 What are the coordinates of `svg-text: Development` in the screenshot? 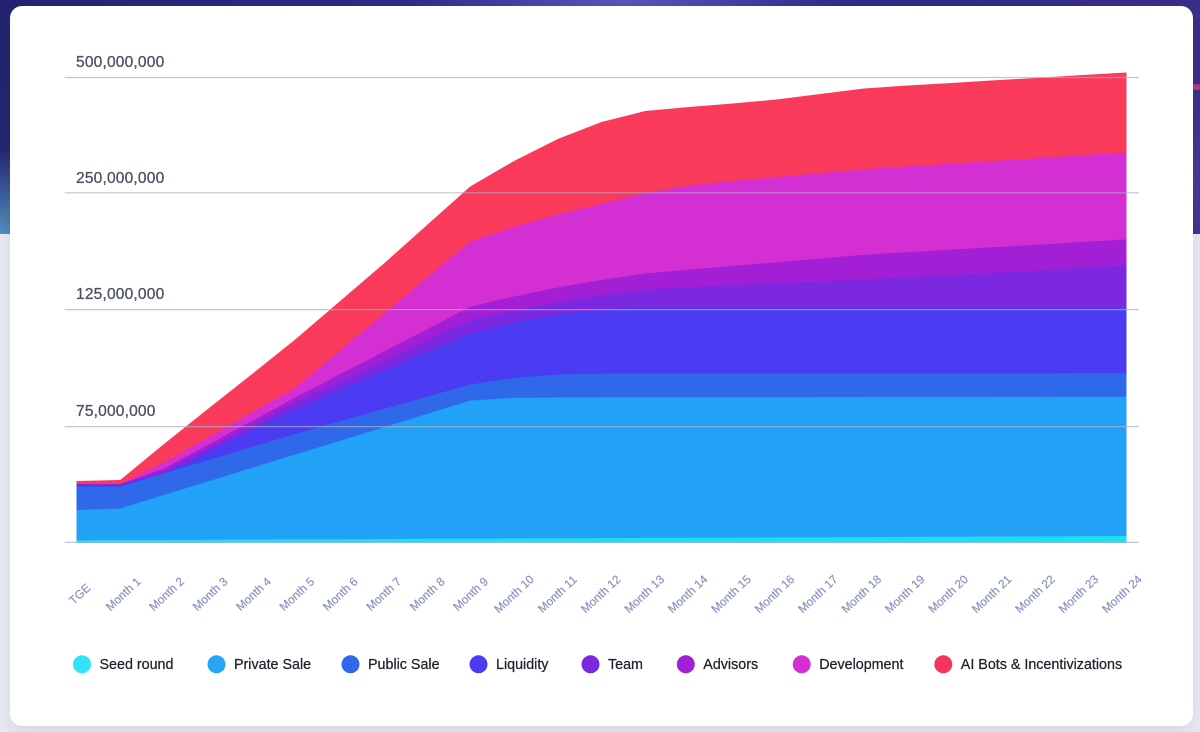 It's located at (861, 665).